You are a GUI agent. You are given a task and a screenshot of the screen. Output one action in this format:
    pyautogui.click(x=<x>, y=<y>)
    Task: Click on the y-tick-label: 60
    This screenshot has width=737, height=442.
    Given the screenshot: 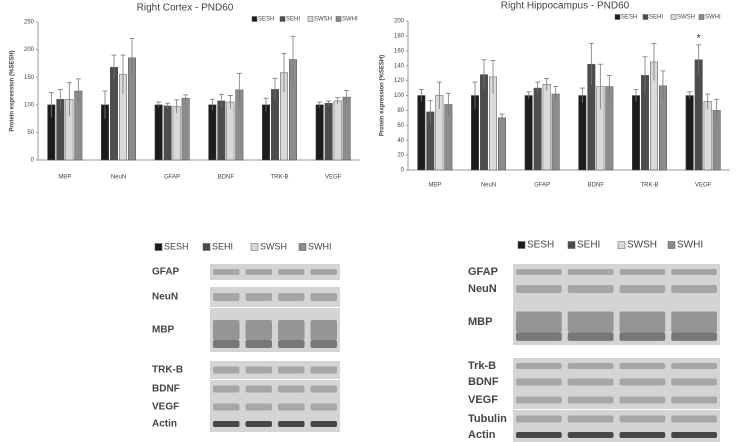 What is the action you would take?
    pyautogui.click(x=400, y=126)
    